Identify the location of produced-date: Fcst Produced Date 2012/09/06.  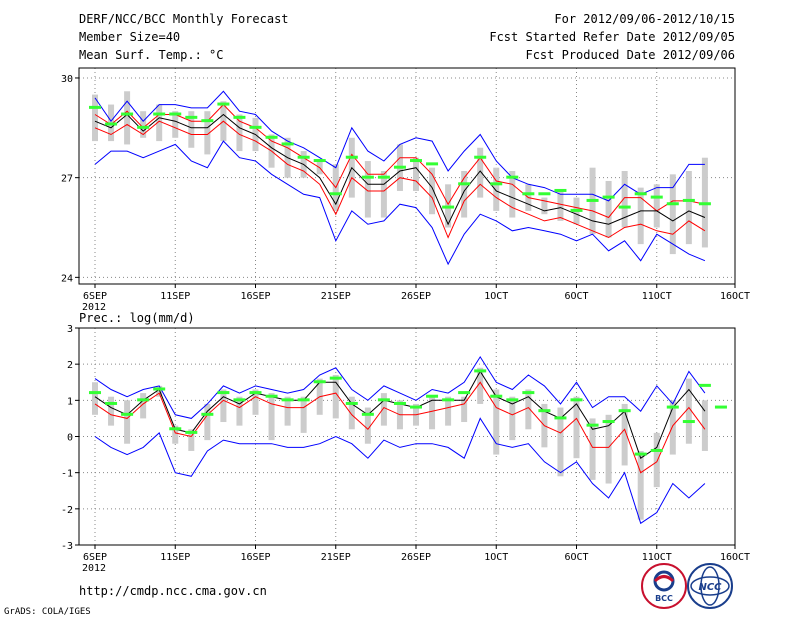
(630, 55).